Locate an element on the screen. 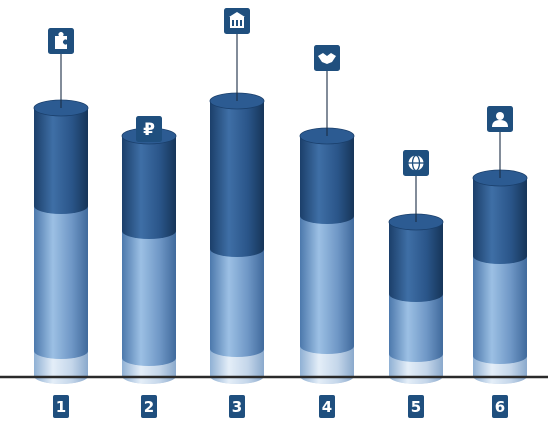 The height and width of the screenshot is (424, 548). category-label-5: 5 is located at coordinates (416, 406).